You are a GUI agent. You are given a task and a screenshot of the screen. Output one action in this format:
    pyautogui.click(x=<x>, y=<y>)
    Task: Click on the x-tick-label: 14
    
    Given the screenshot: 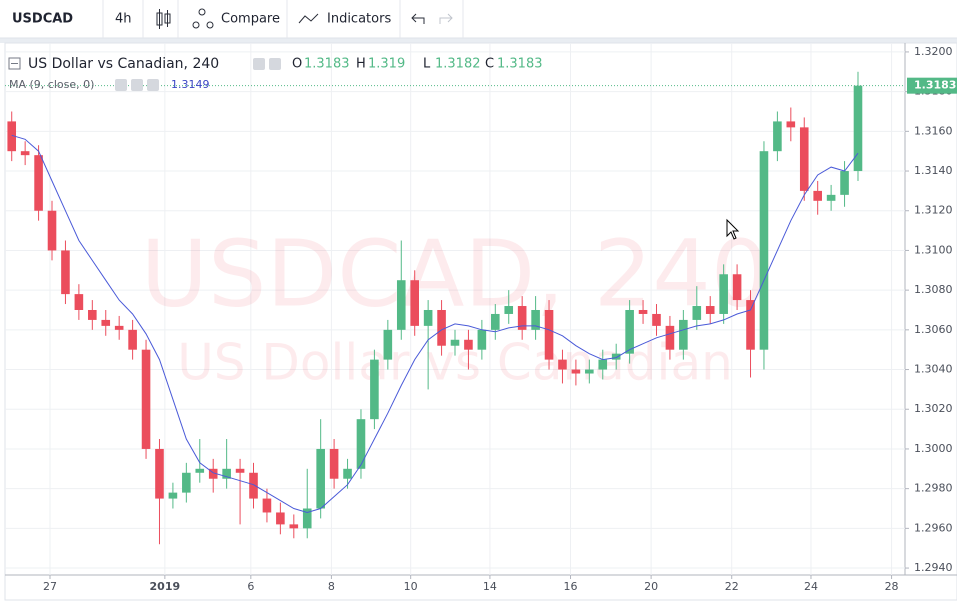 What is the action you would take?
    pyautogui.click(x=490, y=586)
    